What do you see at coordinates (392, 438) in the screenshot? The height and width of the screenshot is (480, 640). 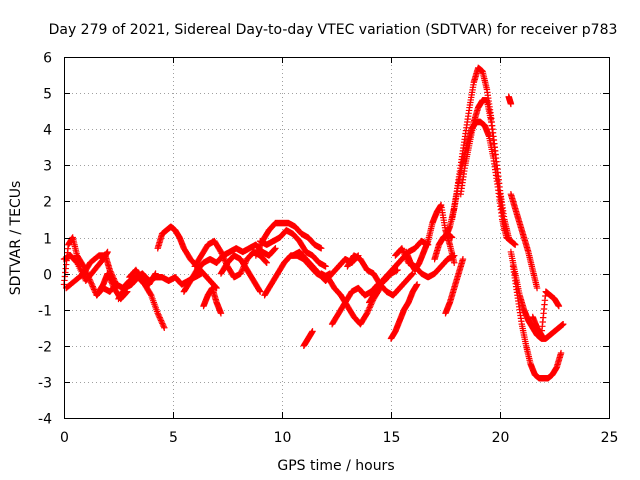 I see `x-tick-label: 15` at bounding box center [392, 438].